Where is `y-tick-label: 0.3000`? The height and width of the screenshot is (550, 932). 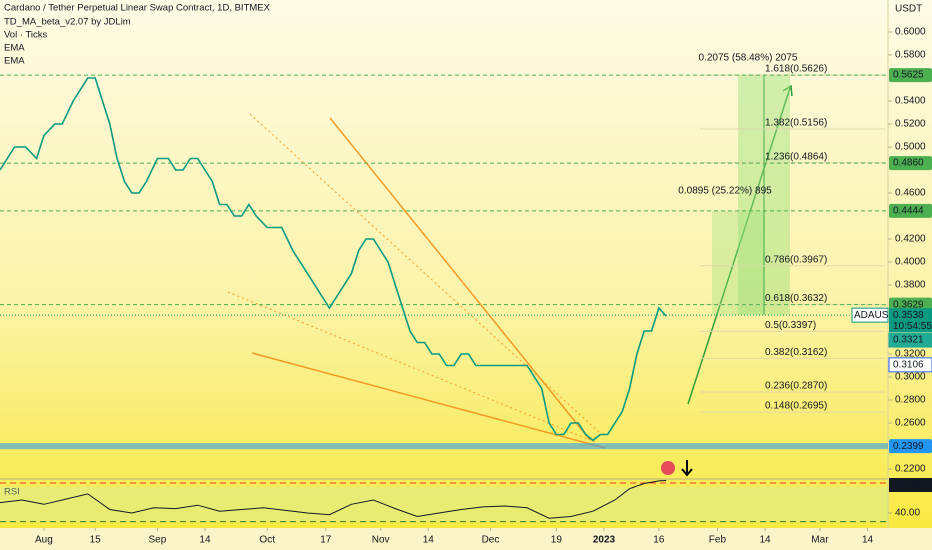
y-tick-label: 0.3000 is located at coordinates (910, 377).